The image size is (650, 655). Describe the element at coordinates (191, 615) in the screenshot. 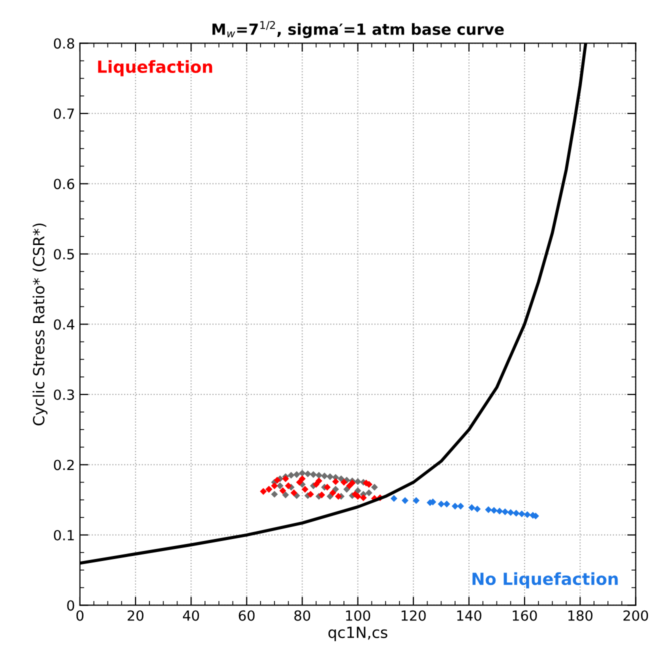

I see `x-tick-label: 40` at that location.